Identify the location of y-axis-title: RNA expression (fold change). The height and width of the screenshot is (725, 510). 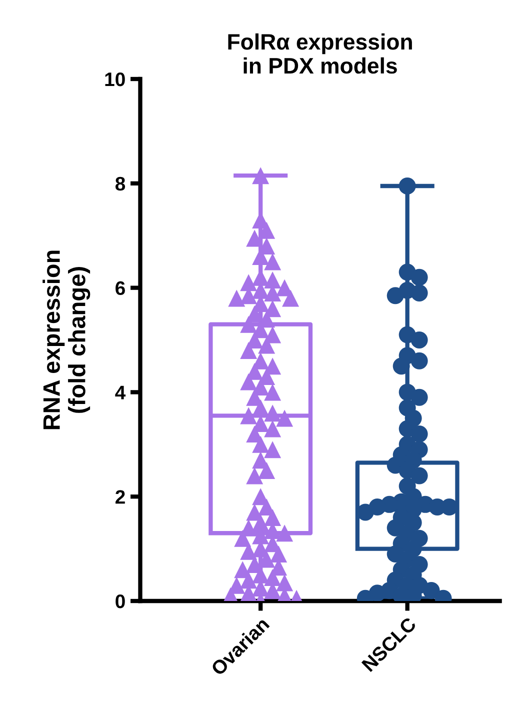
(66, 340).